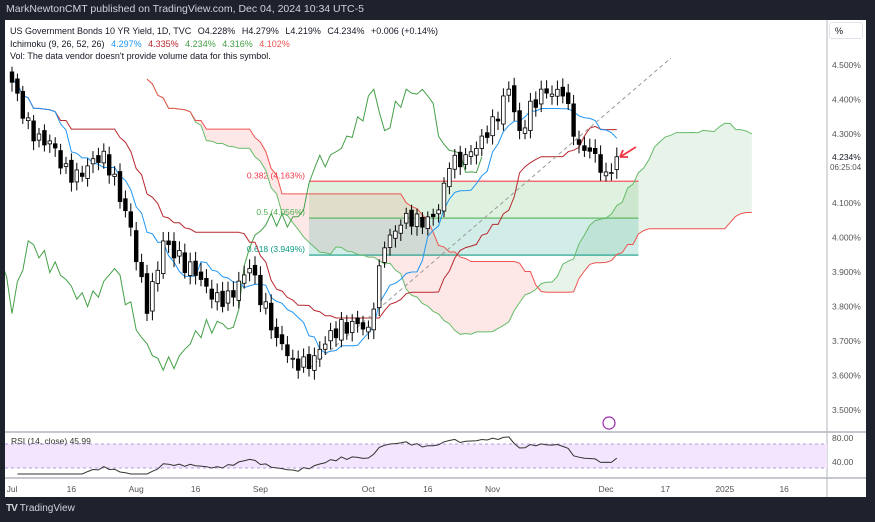 The height and width of the screenshot is (522, 875). Describe the element at coordinates (317, 455) in the screenshot. I see `rsi-line` at that location.